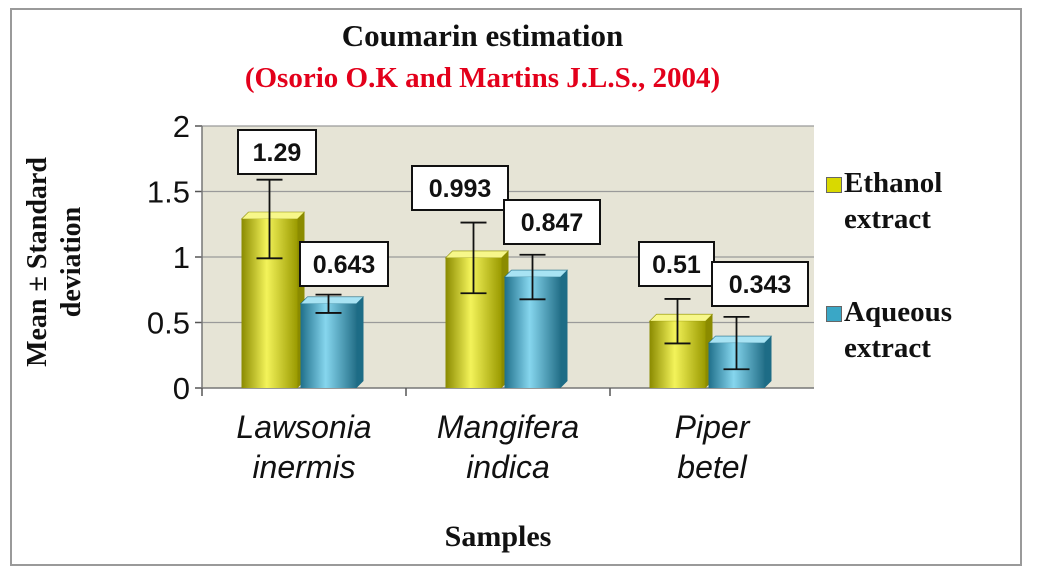 This screenshot has height=576, width=1038. What do you see at coordinates (482, 35) in the screenshot?
I see `chart-title: Coumarin estimation` at bounding box center [482, 35].